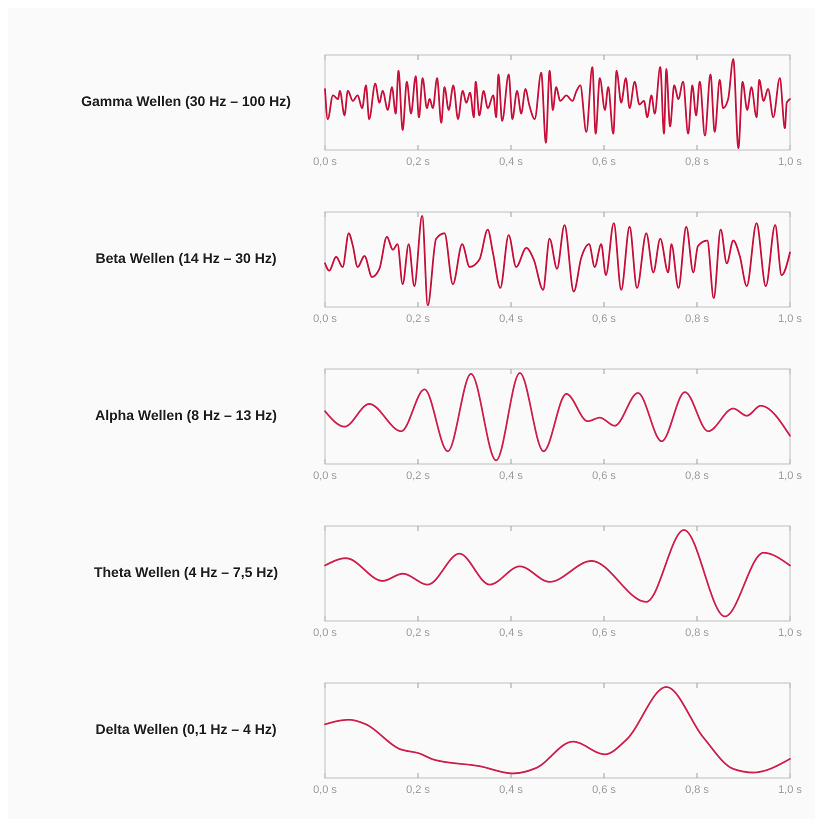 The height and width of the screenshot is (827, 823). Describe the element at coordinates (186, 415) in the screenshot. I see `text: Alpha Wellen (8 Hz – 13 Hz)` at that location.